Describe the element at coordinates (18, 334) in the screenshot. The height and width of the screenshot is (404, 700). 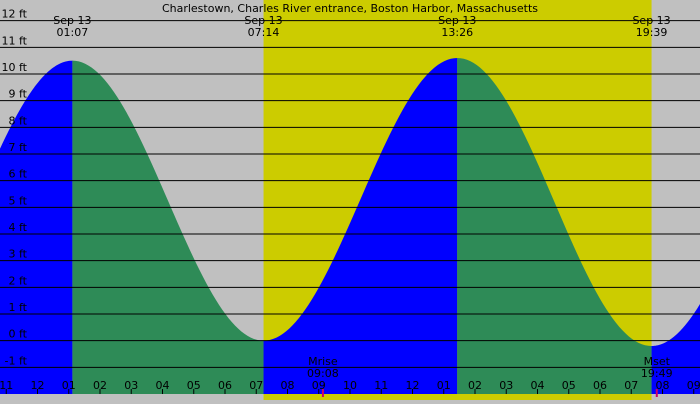
I see `y-tick-label: 0 ft` at that location.